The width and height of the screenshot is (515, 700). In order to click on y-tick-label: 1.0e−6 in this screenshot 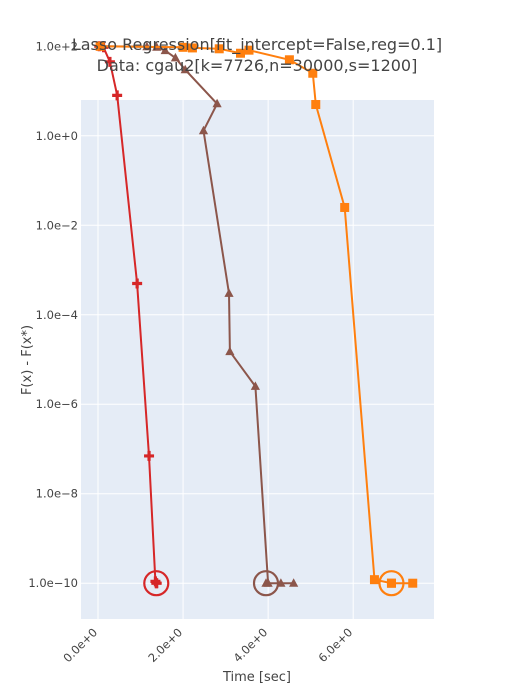, I will do `click(57, 404)`.